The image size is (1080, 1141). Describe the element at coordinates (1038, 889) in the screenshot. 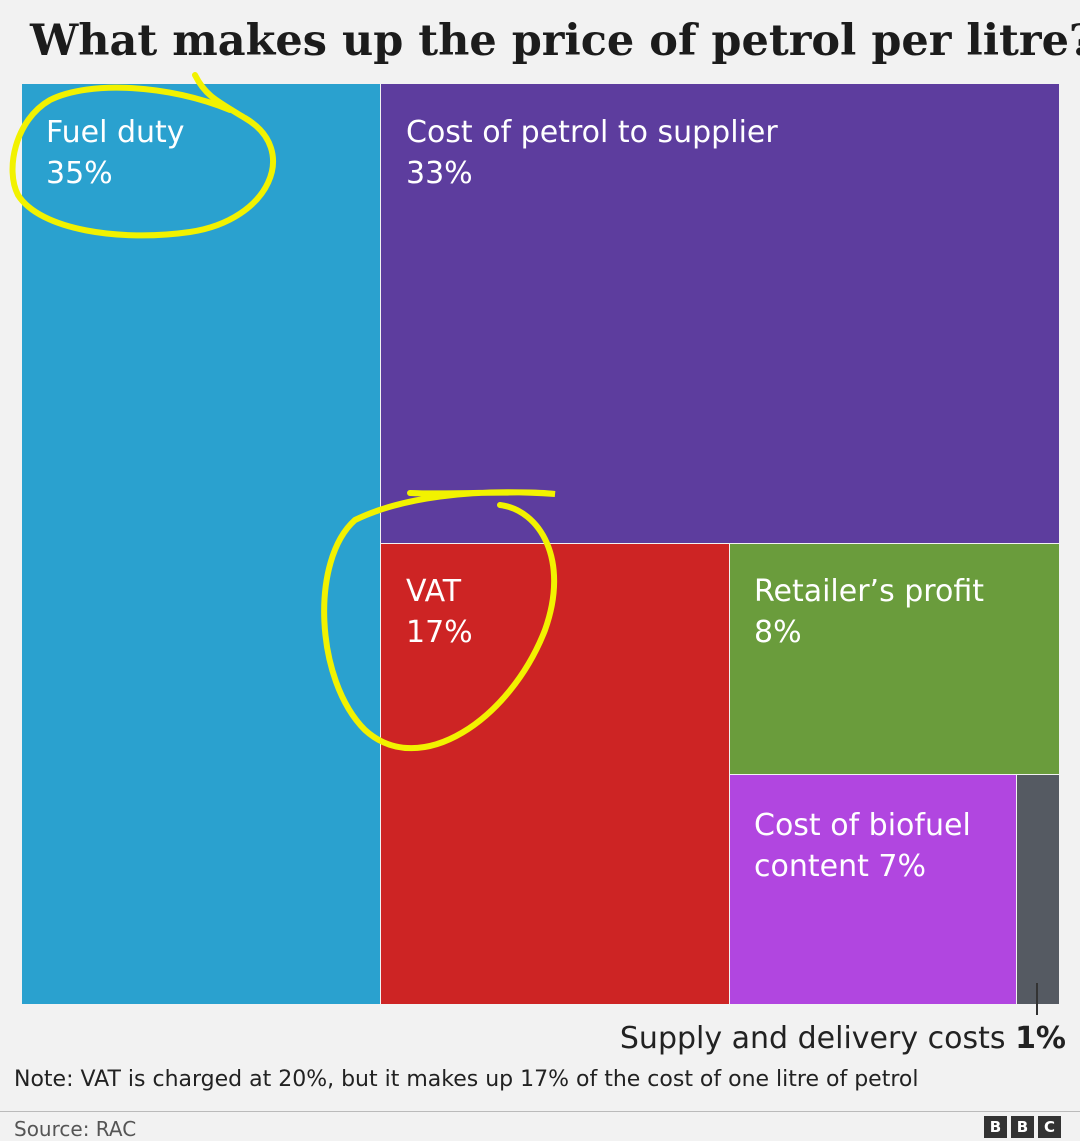

I see `supply-delivery-tile` at that location.